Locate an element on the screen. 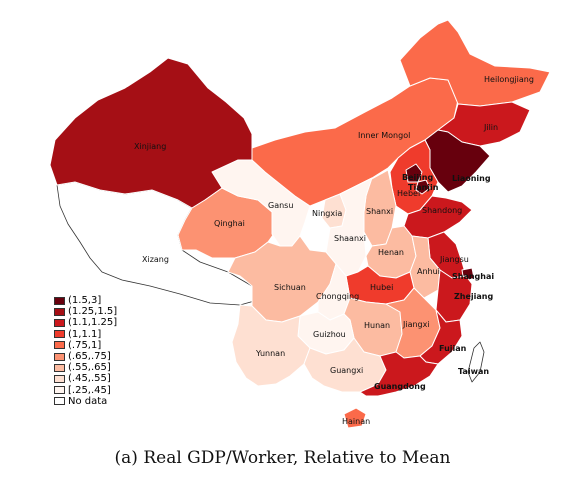  province-guangdong is located at coordinates (399, 374).